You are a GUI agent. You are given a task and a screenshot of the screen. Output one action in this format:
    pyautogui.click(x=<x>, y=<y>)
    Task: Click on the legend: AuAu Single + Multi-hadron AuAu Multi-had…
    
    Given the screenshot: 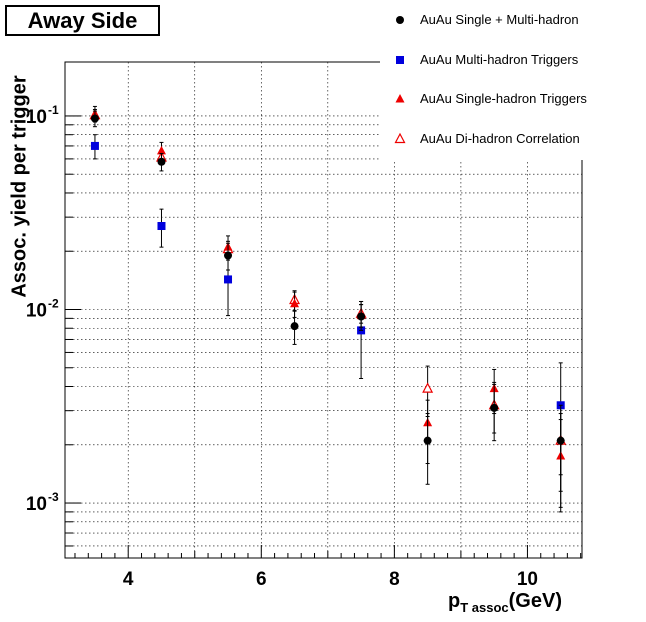 What is the action you would take?
    pyautogui.click(x=513, y=80)
    